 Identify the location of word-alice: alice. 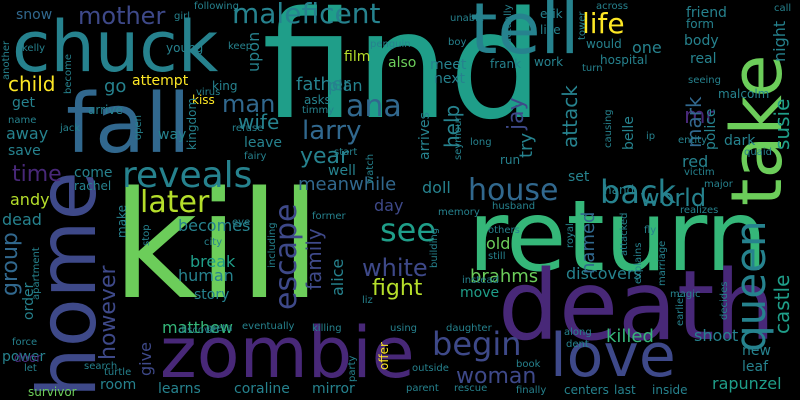
(337, 277).